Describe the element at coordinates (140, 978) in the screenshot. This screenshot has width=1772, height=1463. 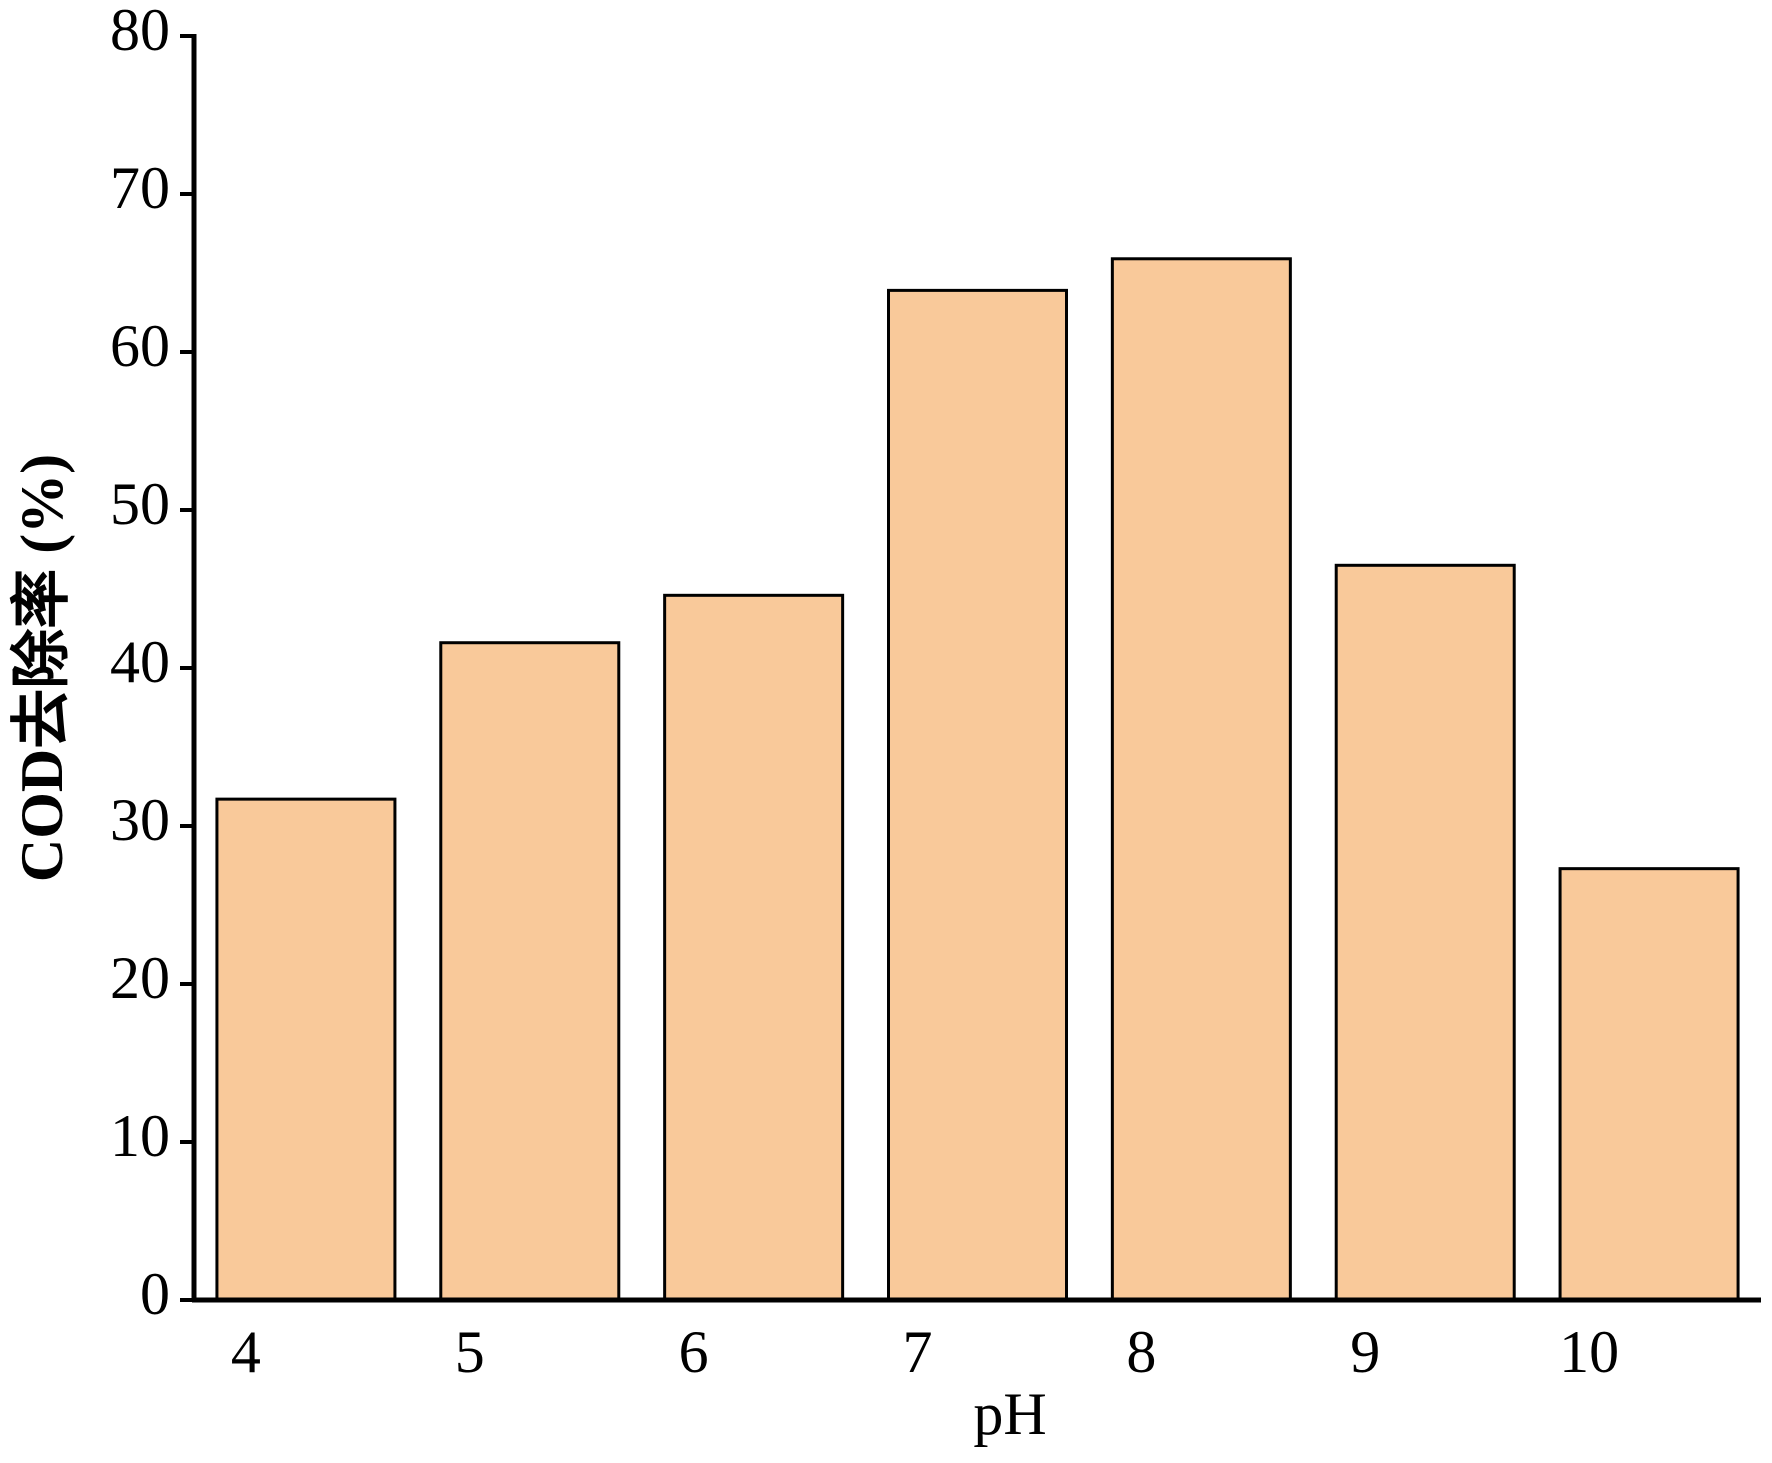
I see `y-tick-label: 20` at that location.